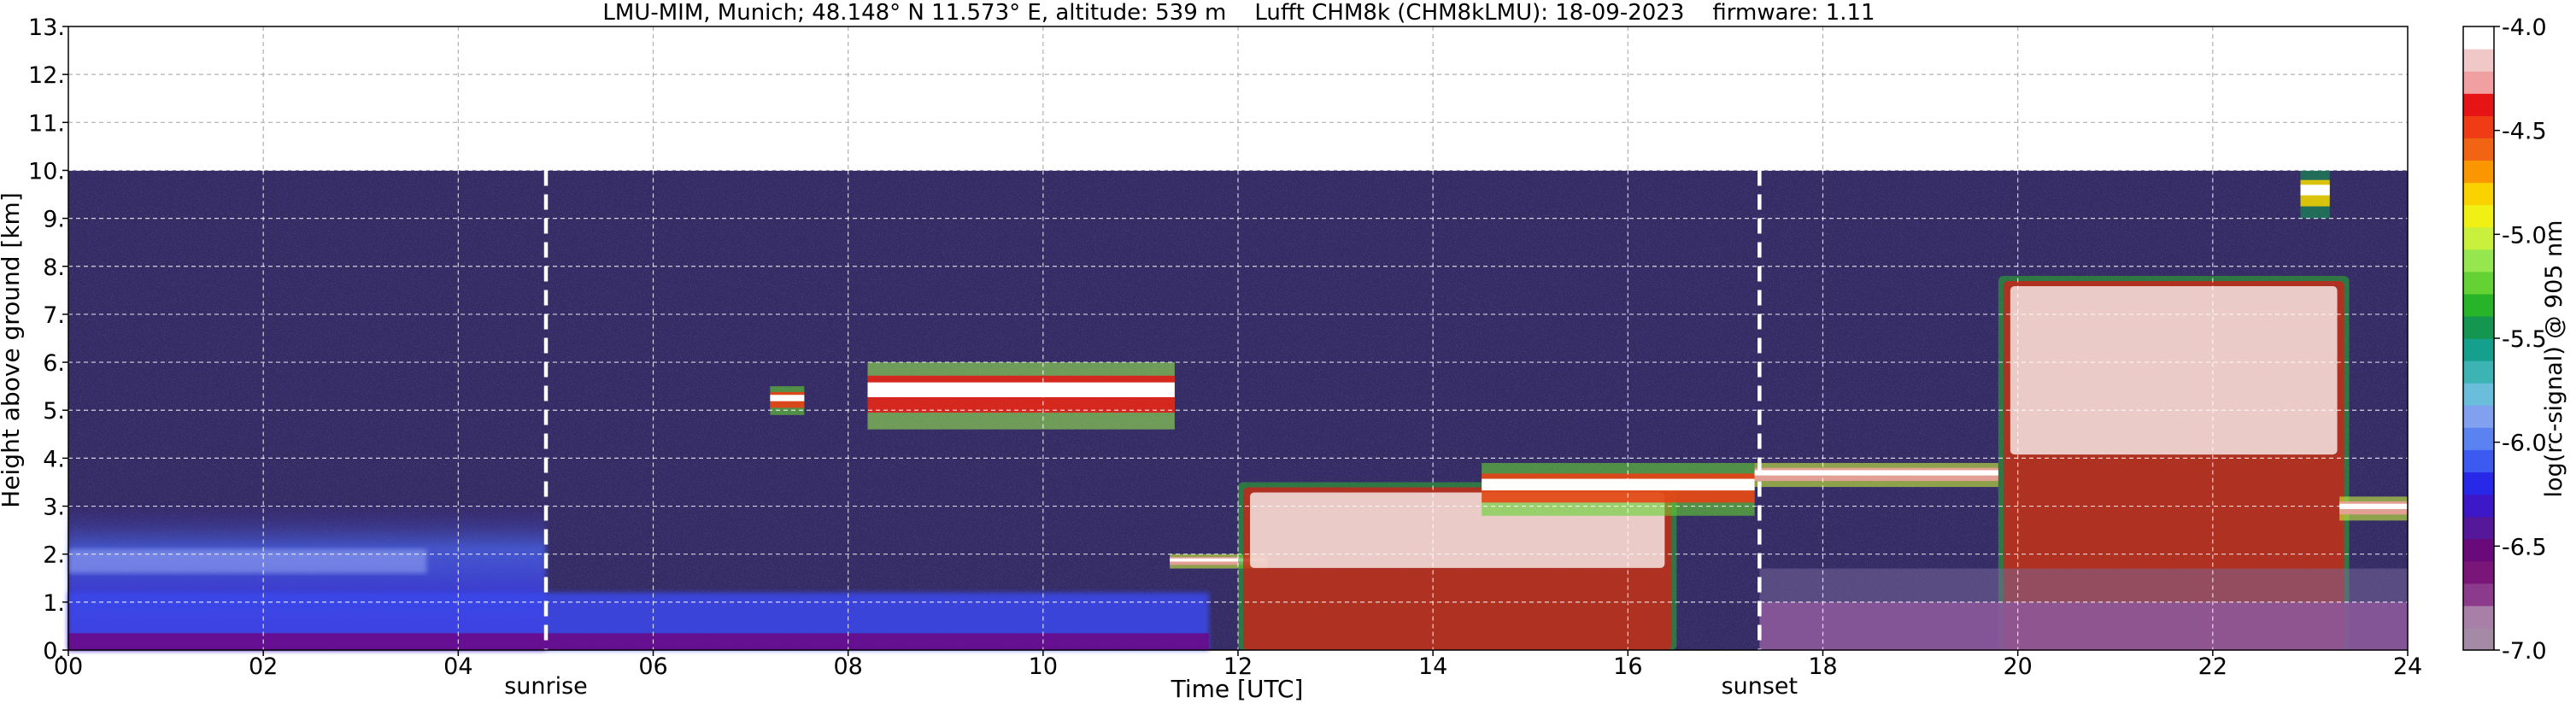  Describe the element at coordinates (1237, 689) in the screenshot. I see `x-axis-label: Time [UTC]` at that location.